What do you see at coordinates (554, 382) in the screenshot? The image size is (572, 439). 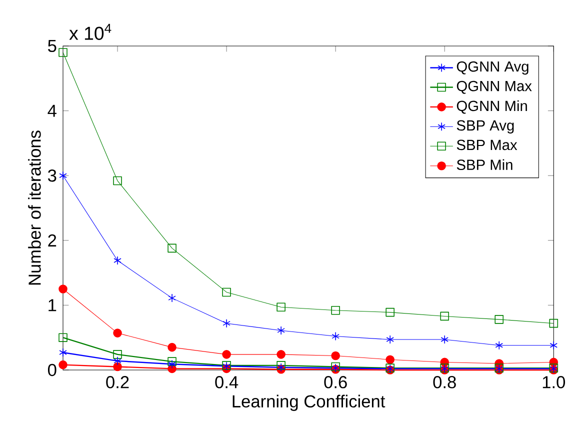 I see `x-tick-label: 1.0` at bounding box center [554, 382].